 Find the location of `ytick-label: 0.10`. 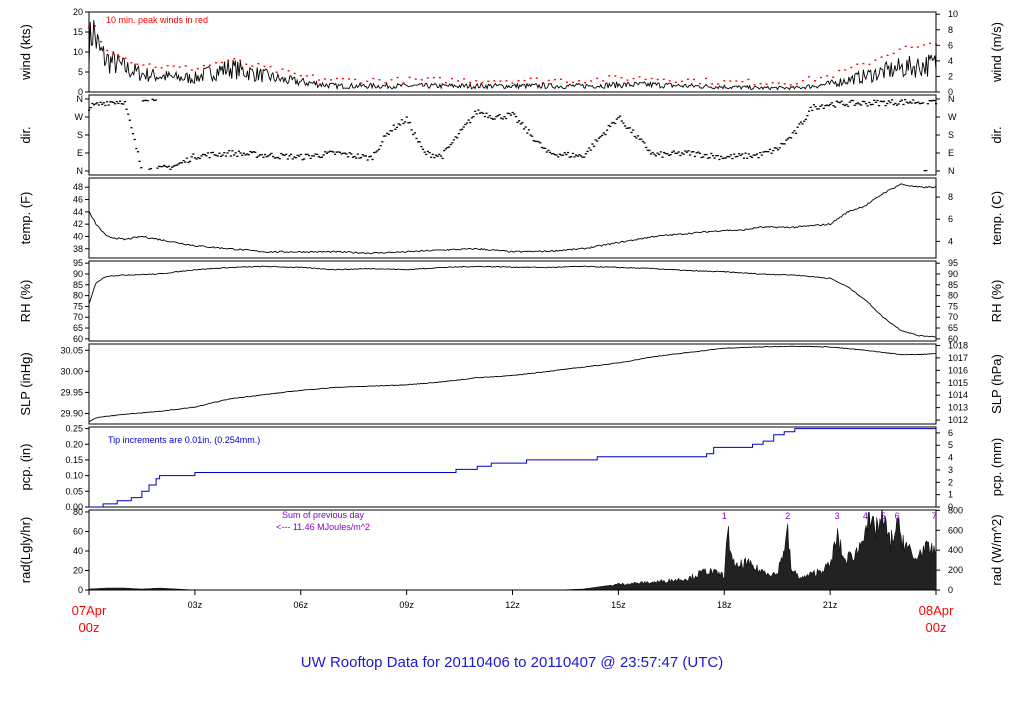

ytick-label: 0.10 is located at coordinates (74, 476).